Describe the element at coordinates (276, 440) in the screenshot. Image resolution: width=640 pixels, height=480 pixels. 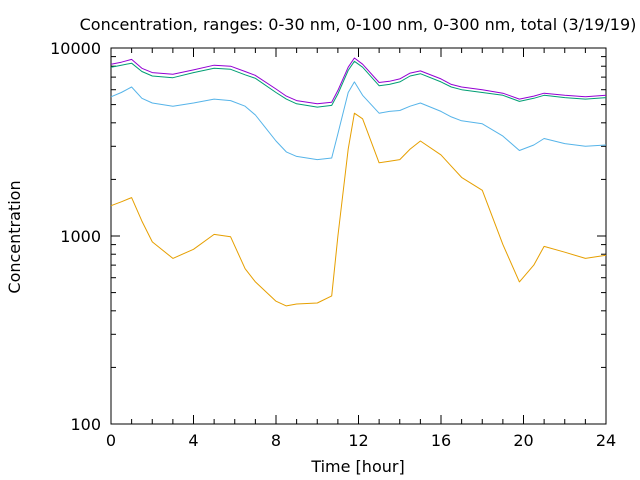
I see `x-tick-label: 8` at that location.